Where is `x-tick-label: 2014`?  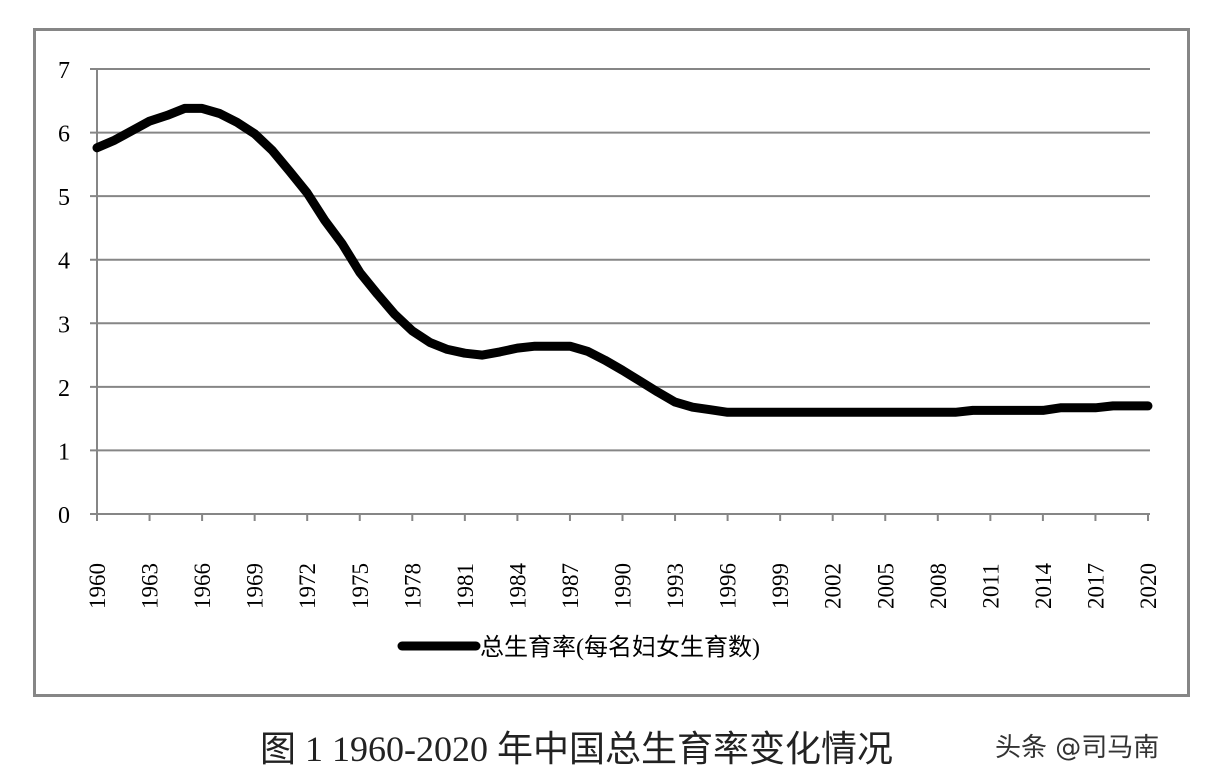 x-tick-label: 2014 is located at coordinates (1043, 586).